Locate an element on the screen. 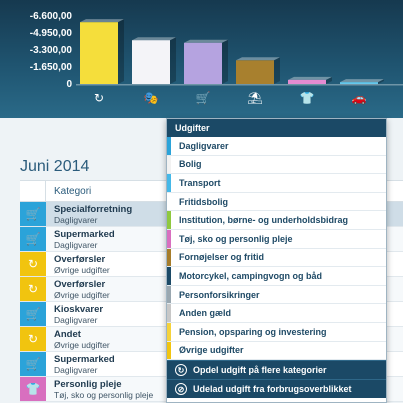 Image resolution: width=403 pixels, height=403 pixels. dropdown-item: Personforsikringer is located at coordinates (276, 295).